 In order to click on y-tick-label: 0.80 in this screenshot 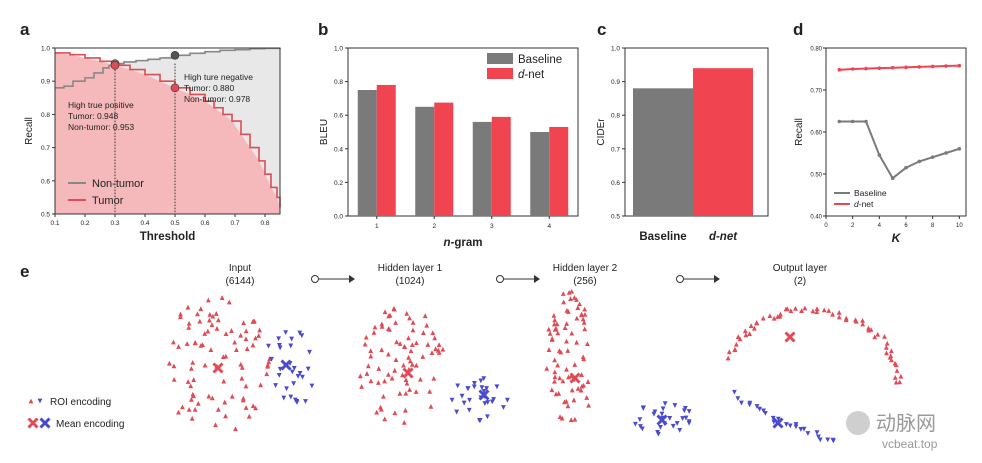, I will do `click(816, 50)`.